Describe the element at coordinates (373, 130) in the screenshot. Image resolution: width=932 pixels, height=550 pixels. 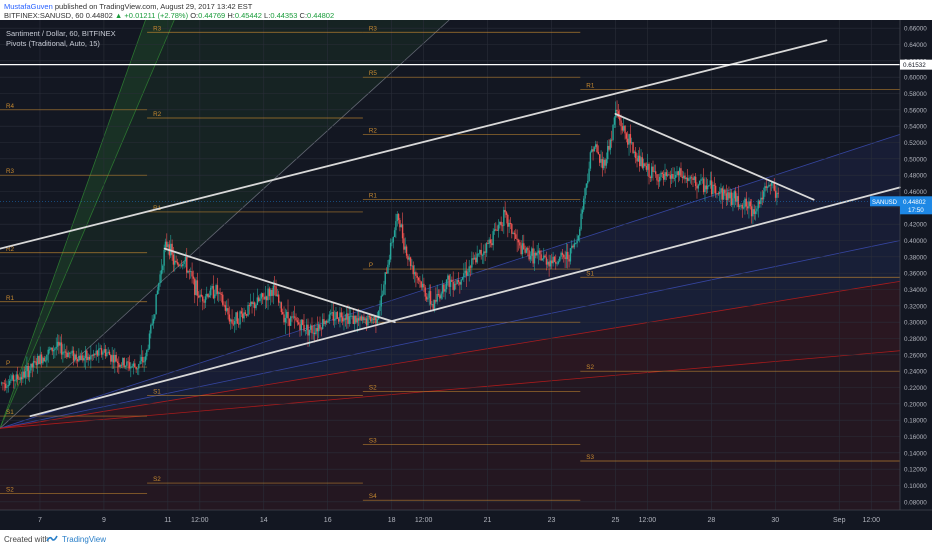
I see `pivot-label: R2` at that location.